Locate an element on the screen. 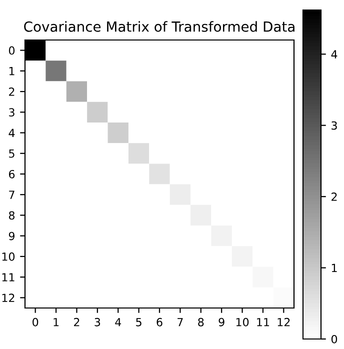  color-bar-label: 2 is located at coordinates (334, 196).